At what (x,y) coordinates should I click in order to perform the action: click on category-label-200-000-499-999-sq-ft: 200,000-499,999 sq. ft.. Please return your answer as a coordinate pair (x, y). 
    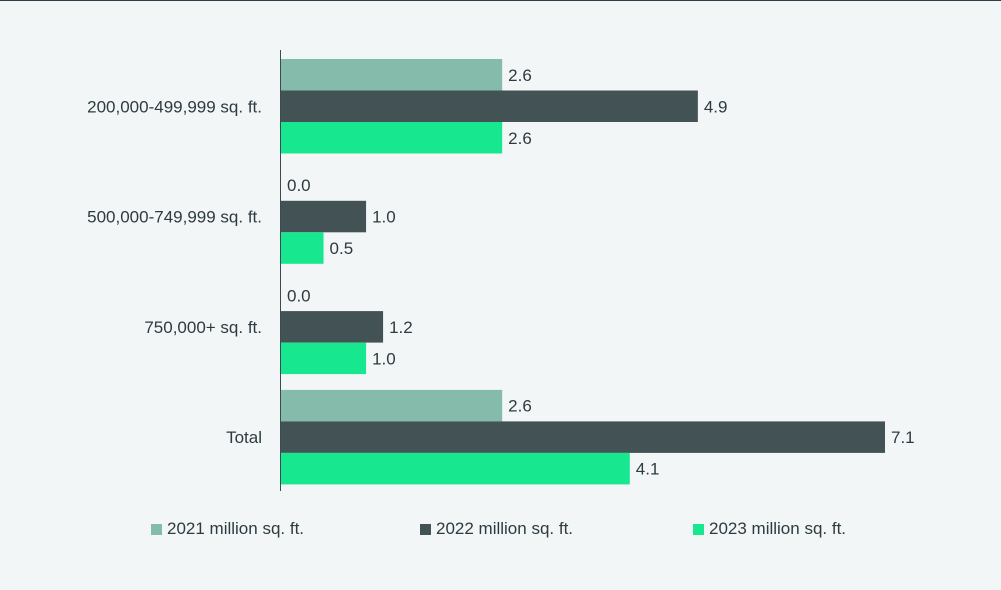
    Looking at the image, I should click on (174, 106).